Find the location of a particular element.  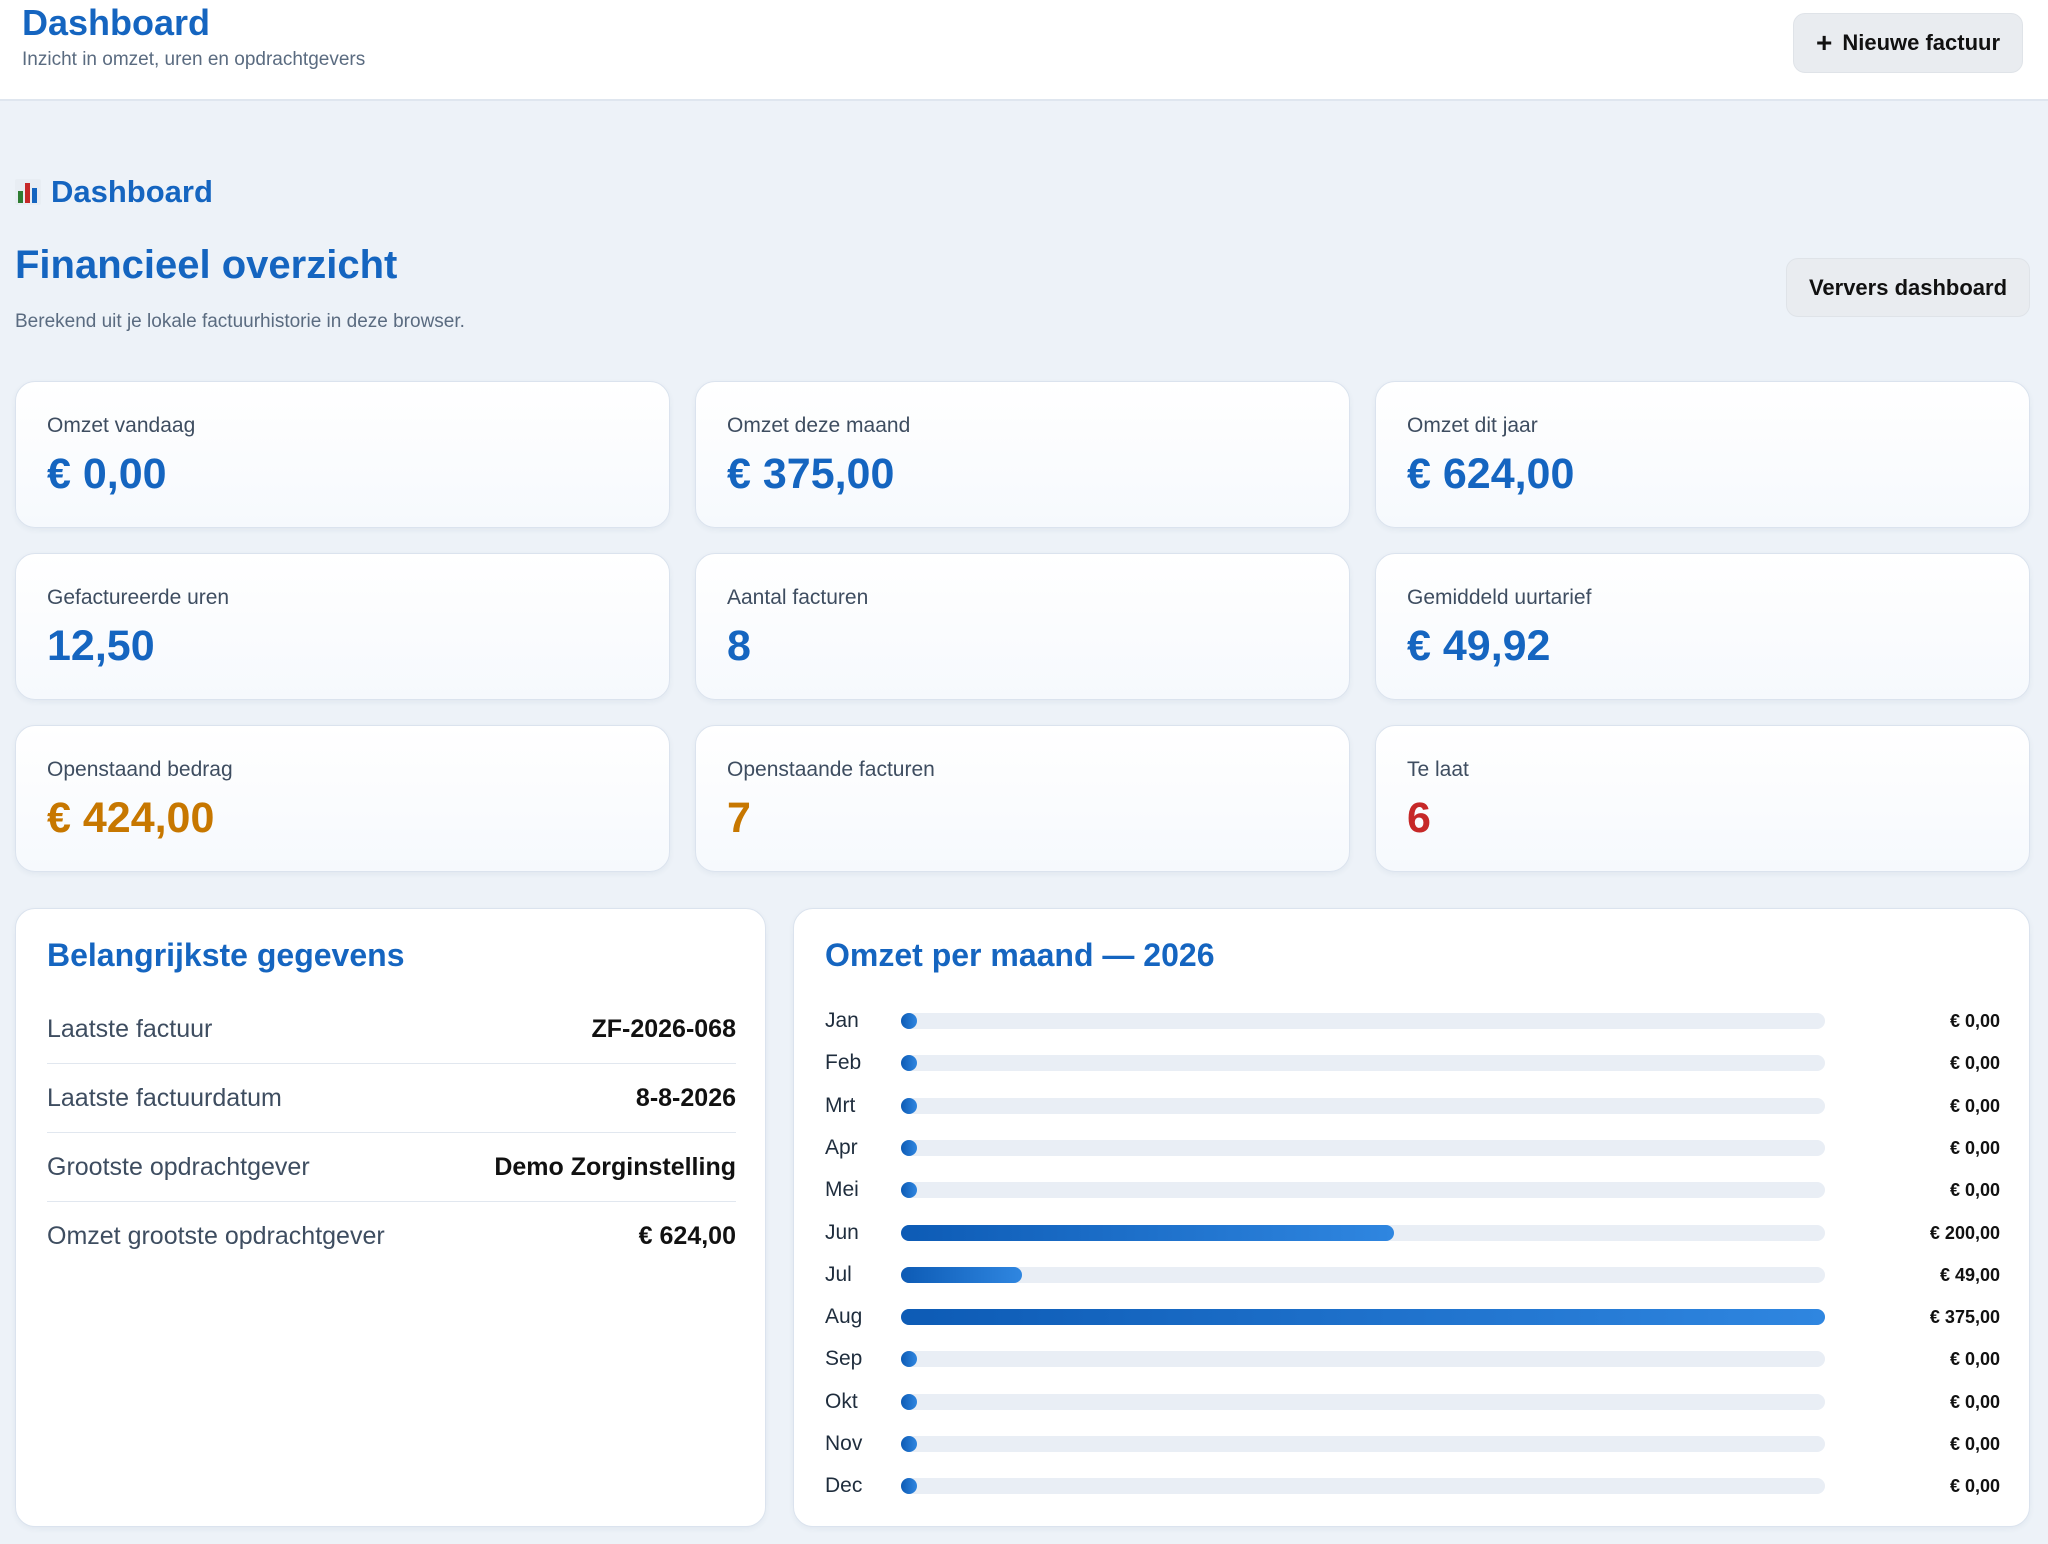

kpi-value: 12,50 is located at coordinates (101, 646).